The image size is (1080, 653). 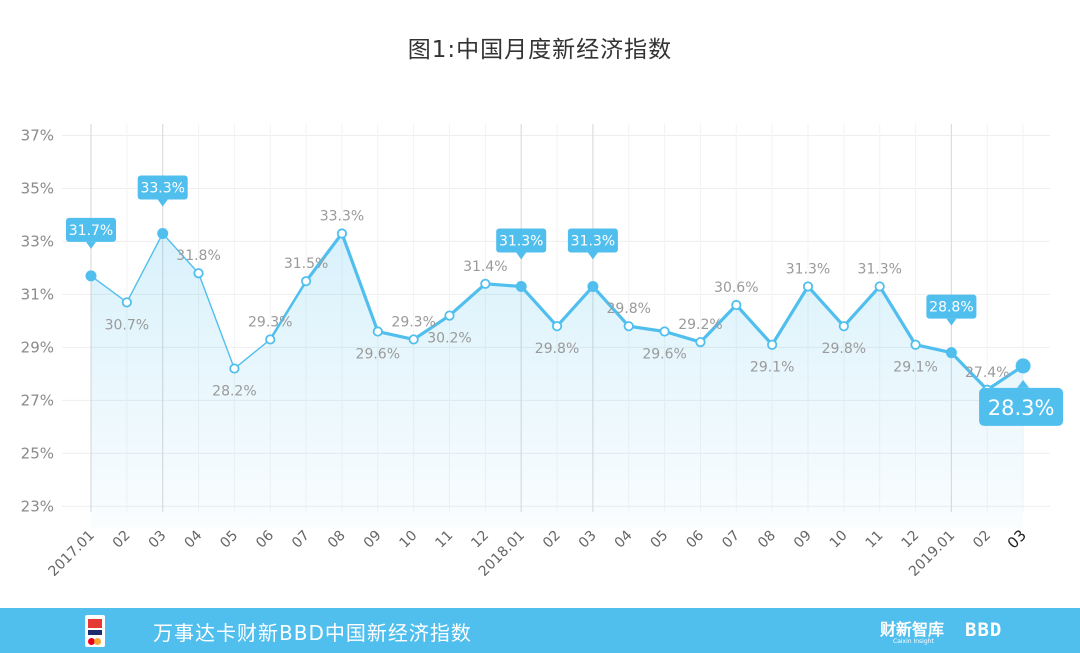 What do you see at coordinates (37, 506) in the screenshot?
I see `y-tick-label: 23%` at bounding box center [37, 506].